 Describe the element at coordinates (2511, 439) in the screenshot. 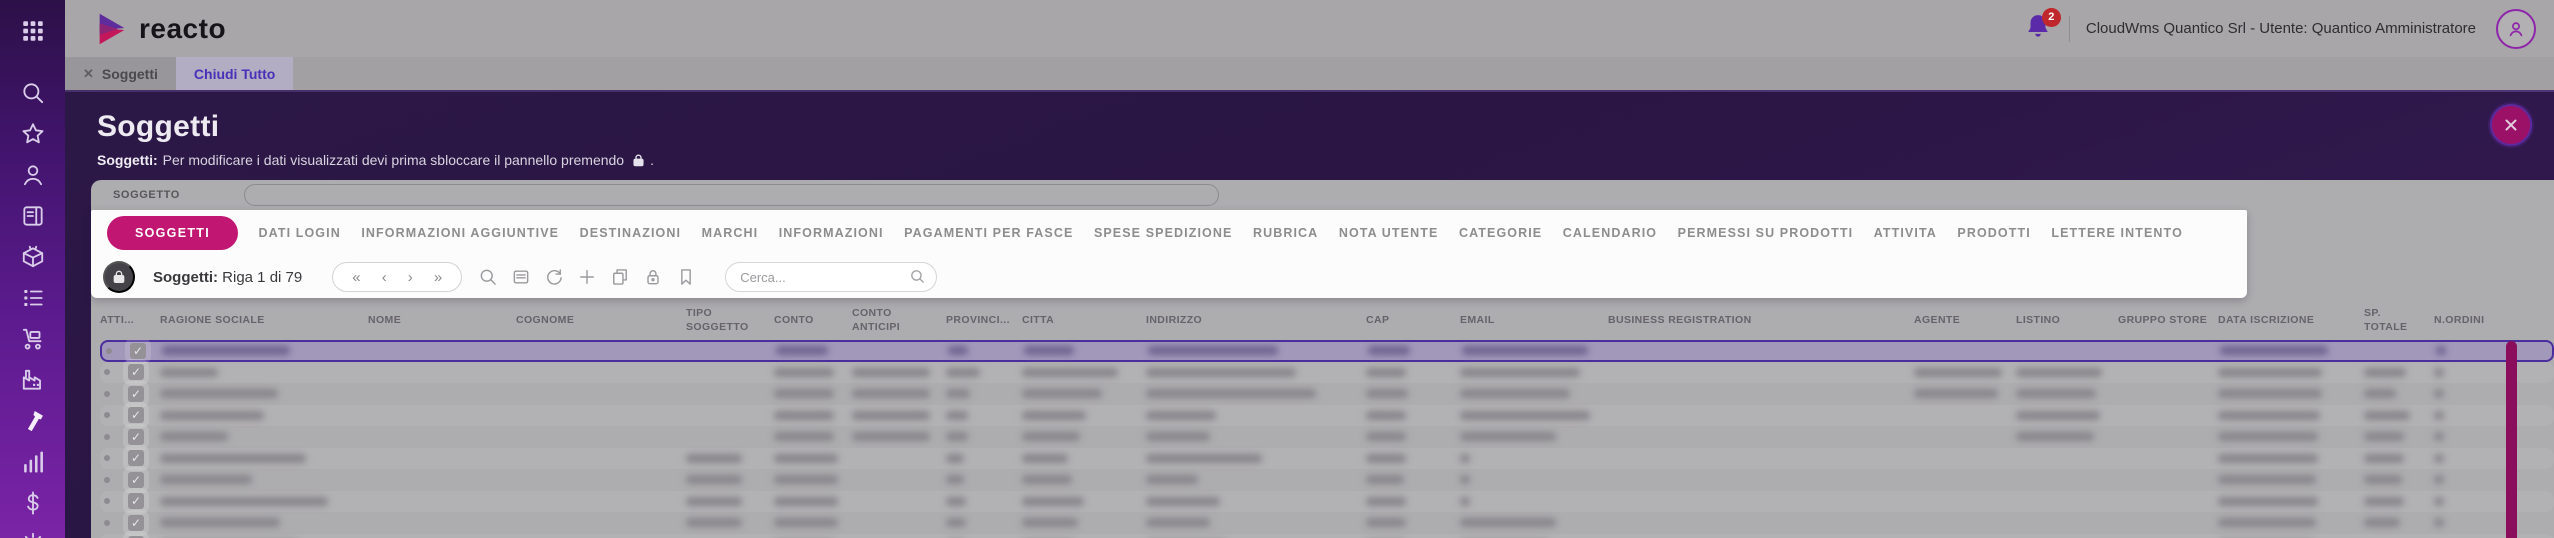

I see `vertical-scrollbar` at that location.